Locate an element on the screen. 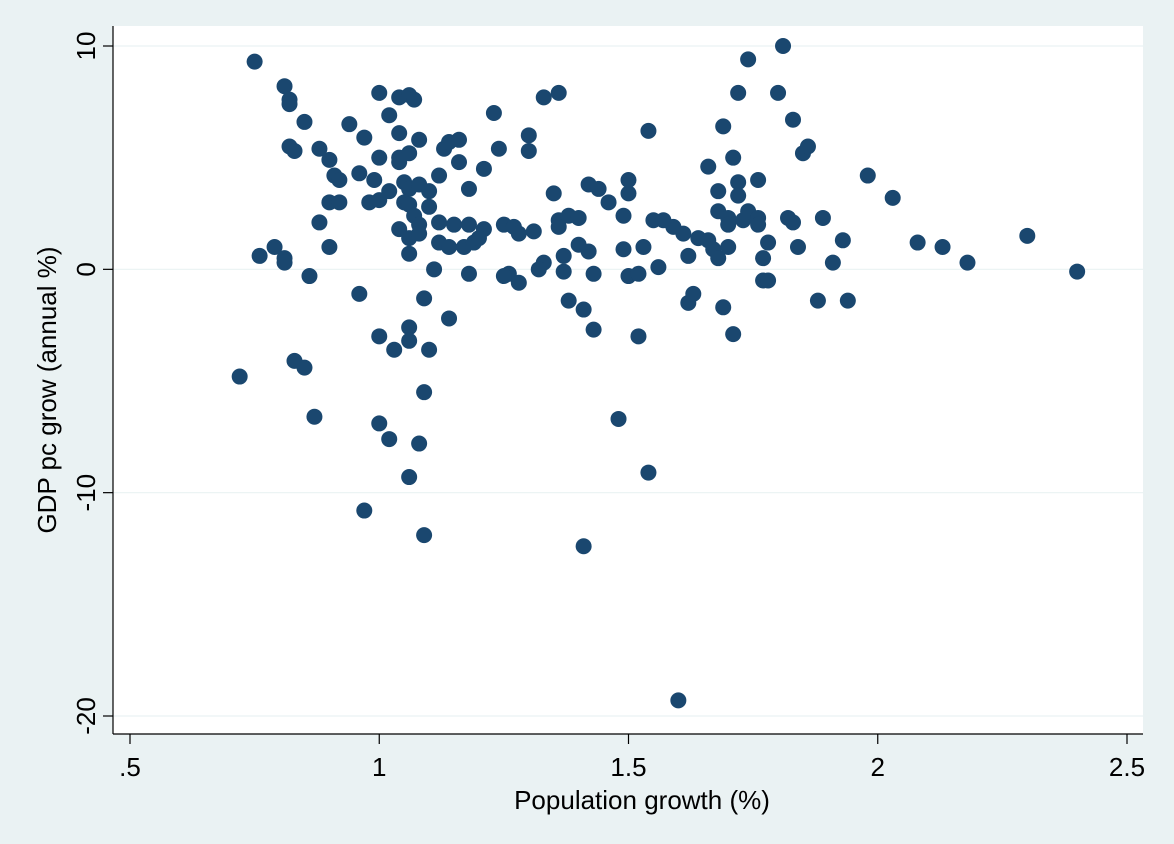 The image size is (1174, 844). x-tick-label: 1 is located at coordinates (379, 767).